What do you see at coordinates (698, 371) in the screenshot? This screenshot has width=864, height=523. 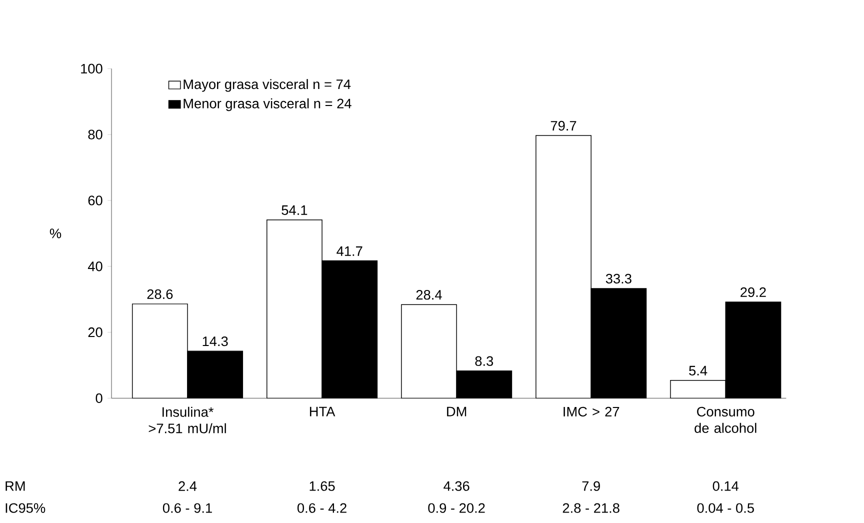 I see `data-label: 5.4` at bounding box center [698, 371].